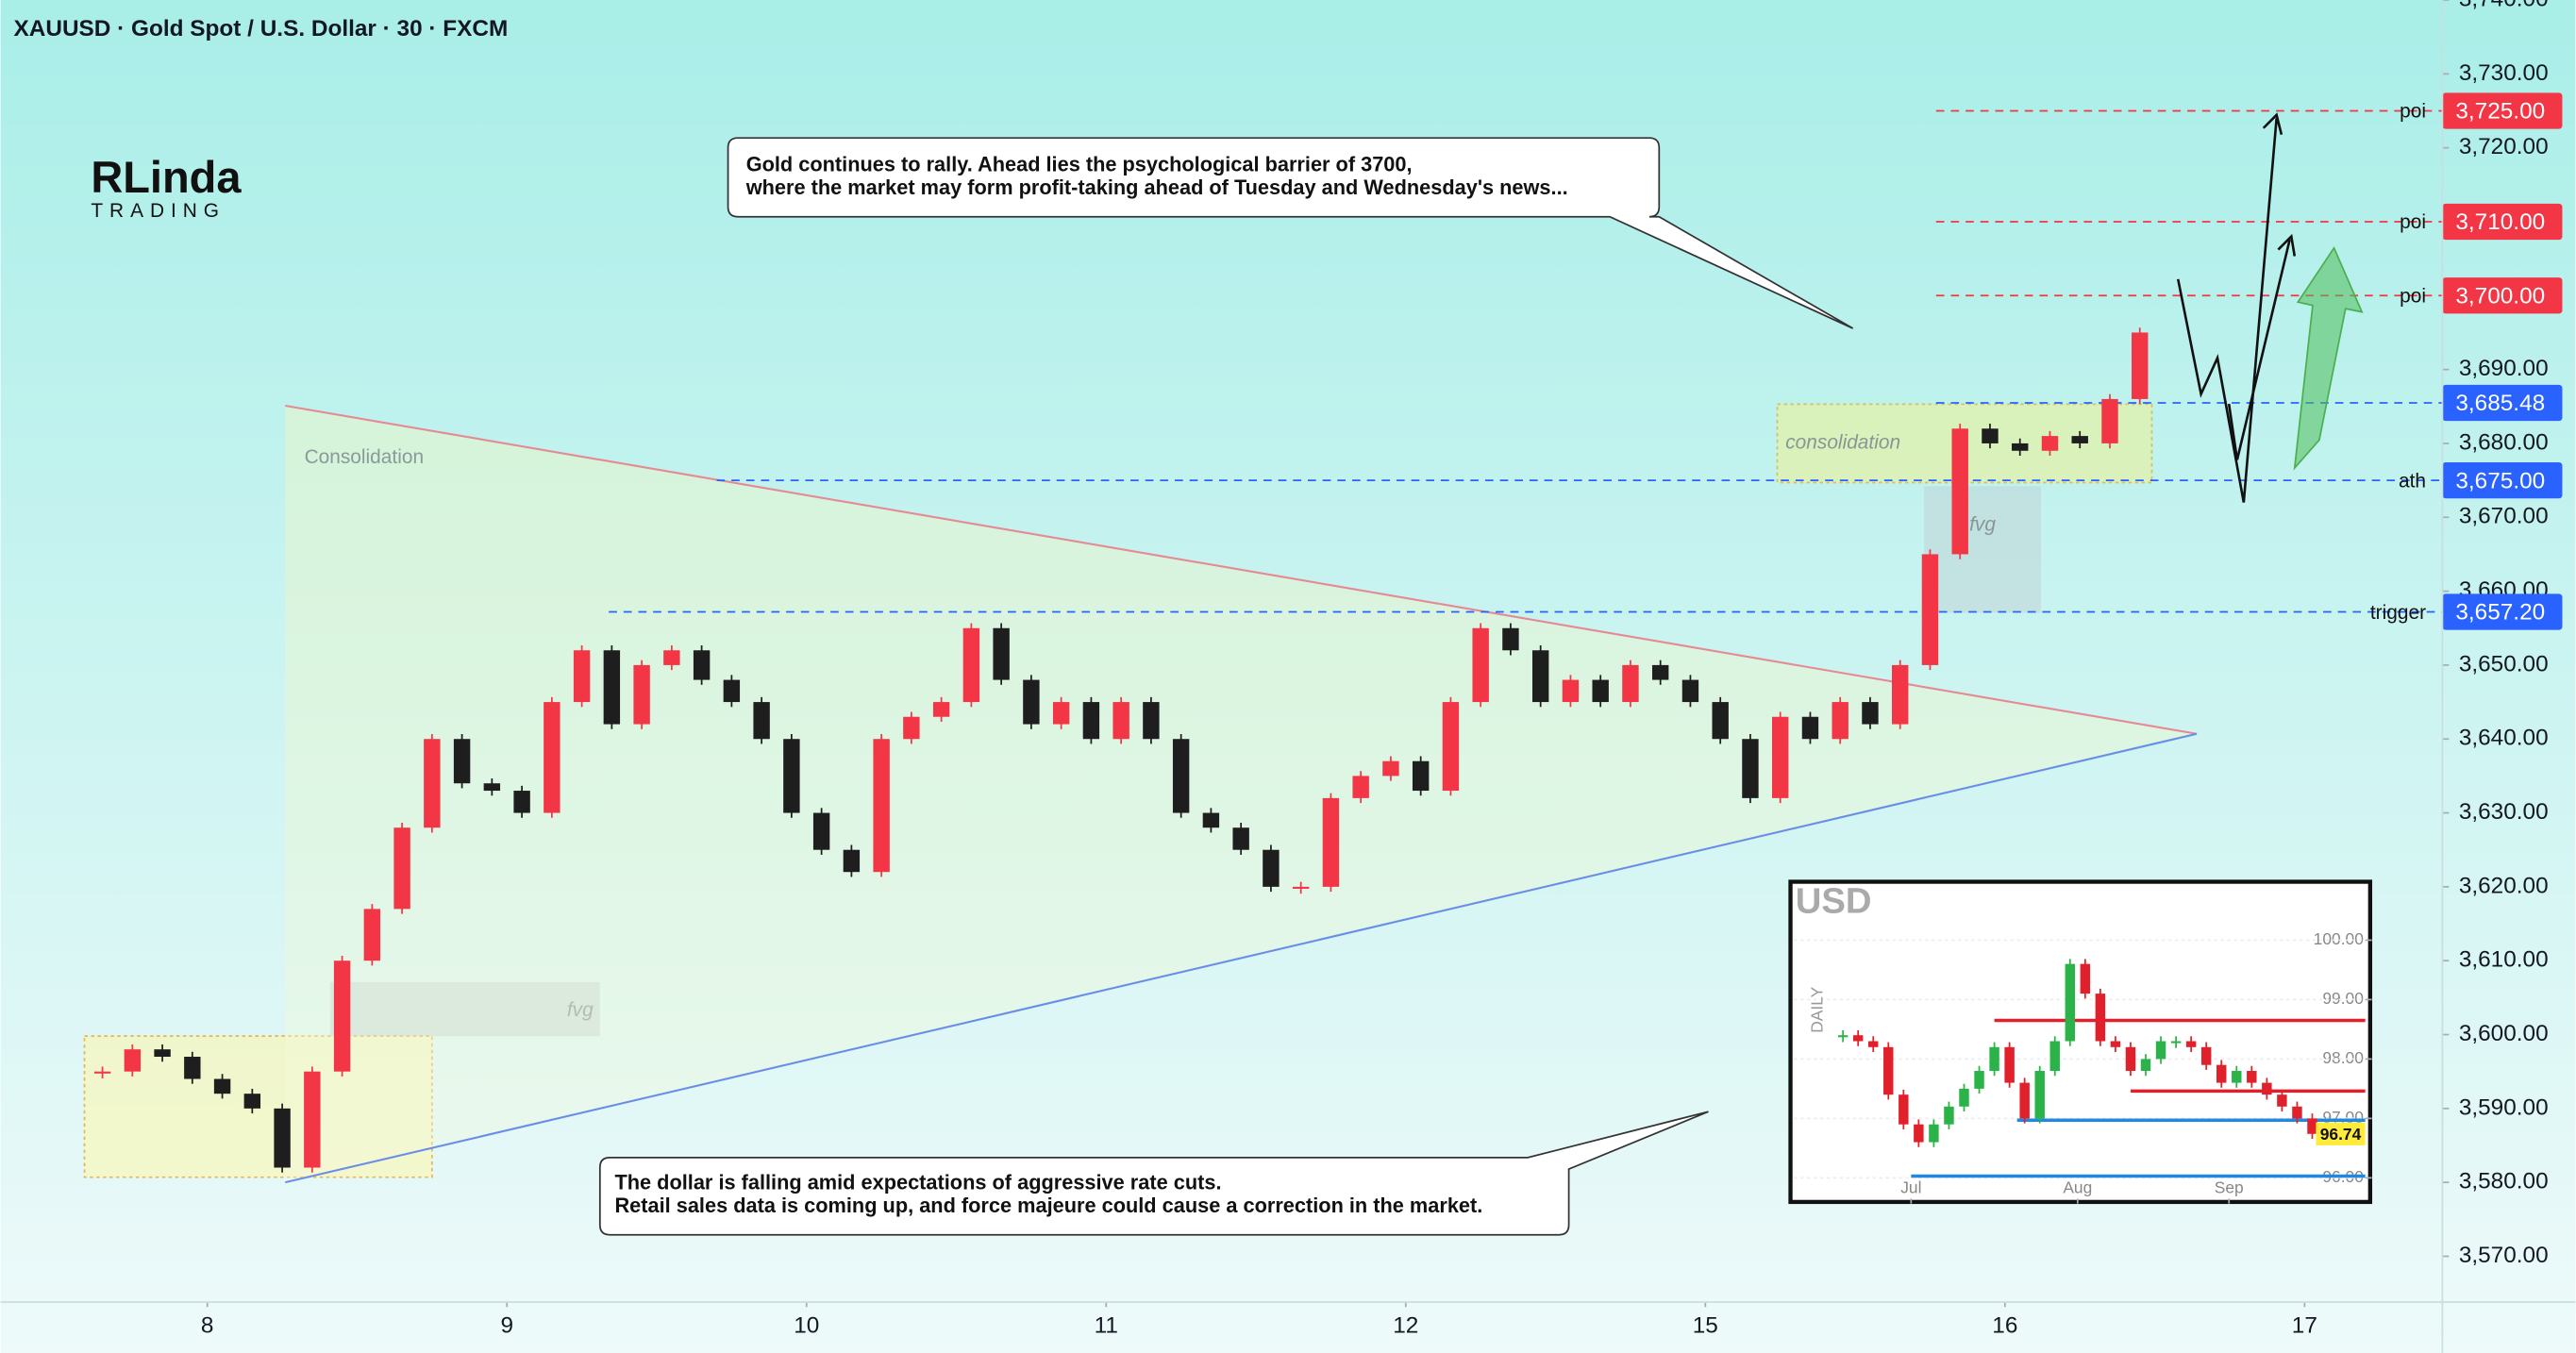 The image size is (2576, 1353). What do you see at coordinates (1834, 900) in the screenshot?
I see `inset-title: USD` at bounding box center [1834, 900].